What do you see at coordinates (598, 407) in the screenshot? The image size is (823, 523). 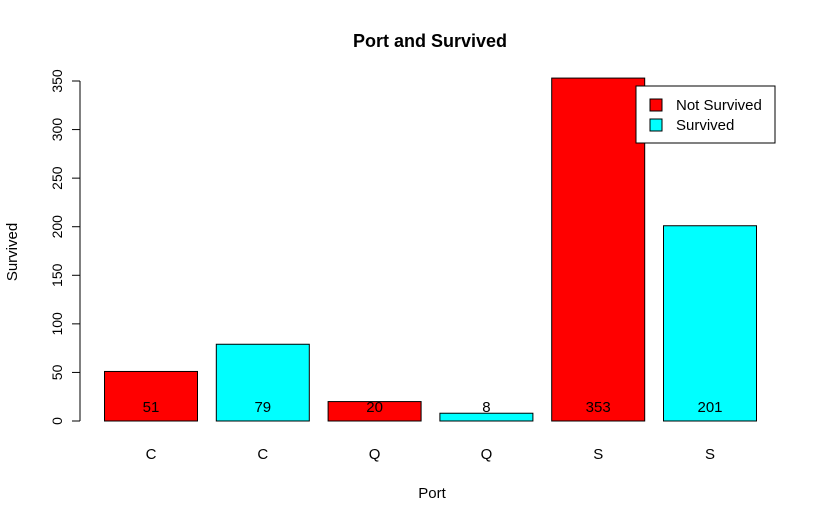 I see `data-label: 353` at bounding box center [598, 407].